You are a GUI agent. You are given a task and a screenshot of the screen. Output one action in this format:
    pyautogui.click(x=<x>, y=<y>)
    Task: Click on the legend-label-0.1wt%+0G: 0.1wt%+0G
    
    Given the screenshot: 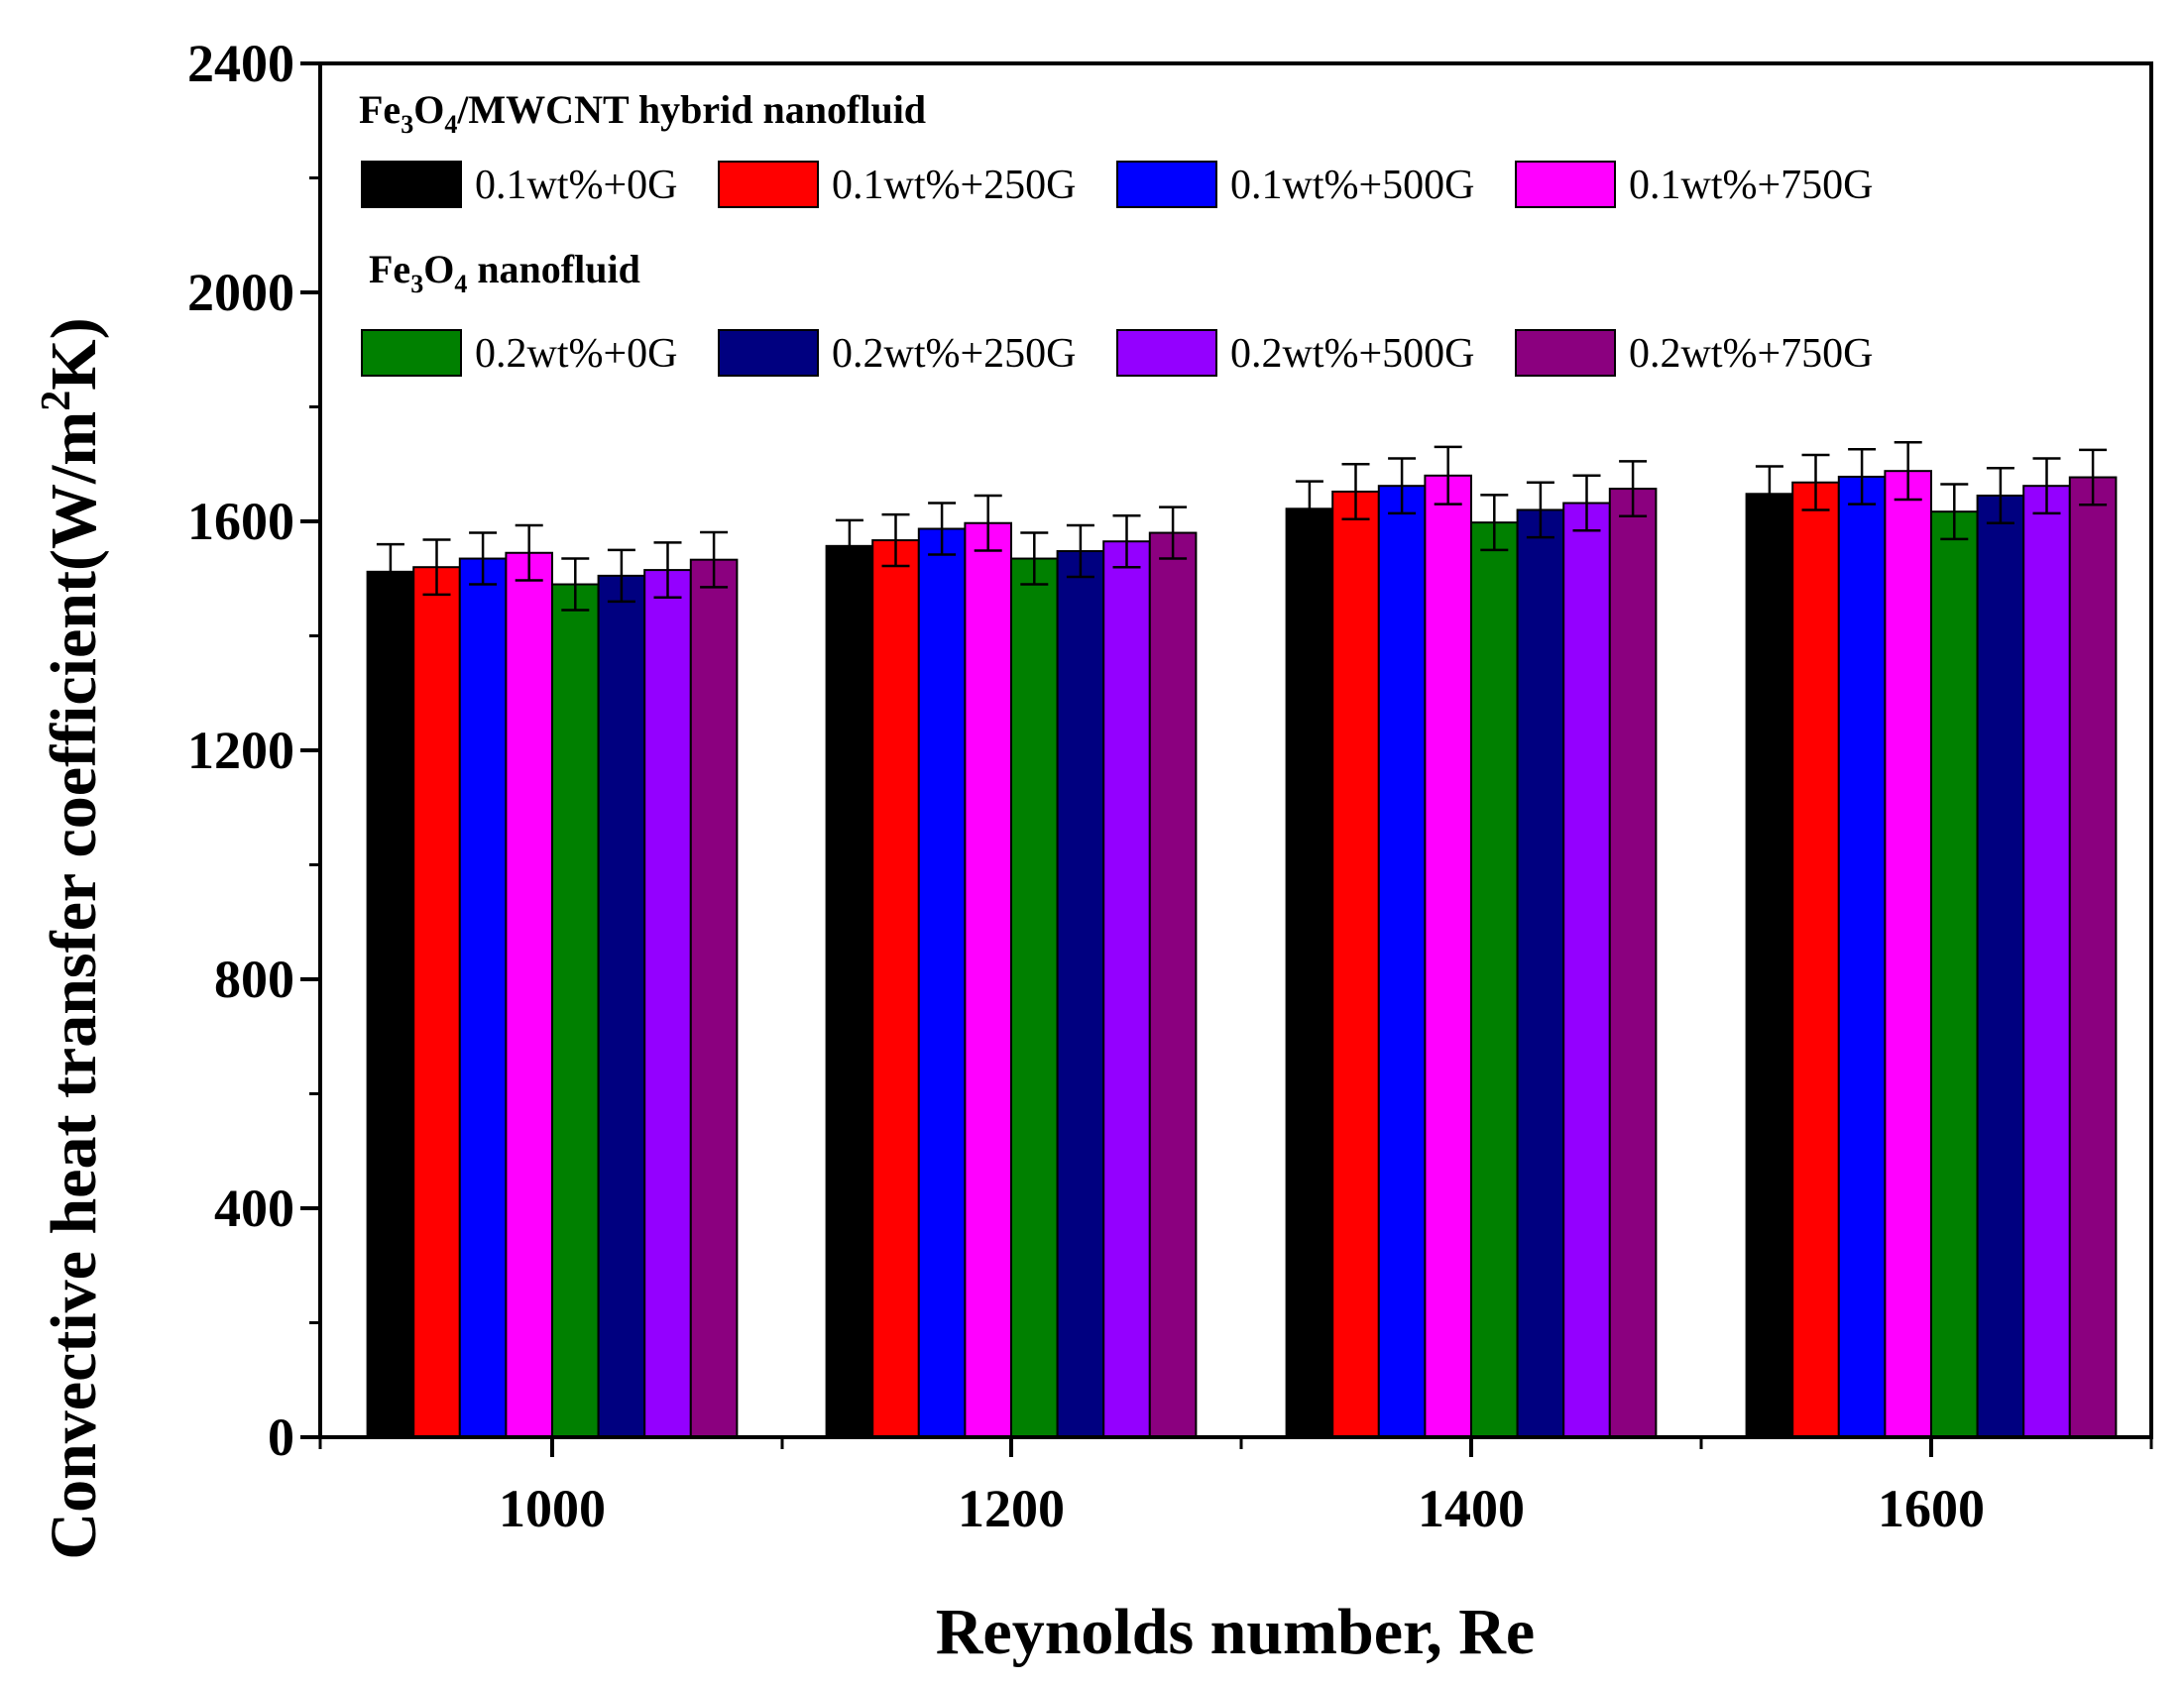 What is the action you would take?
    pyautogui.click(x=576, y=185)
    